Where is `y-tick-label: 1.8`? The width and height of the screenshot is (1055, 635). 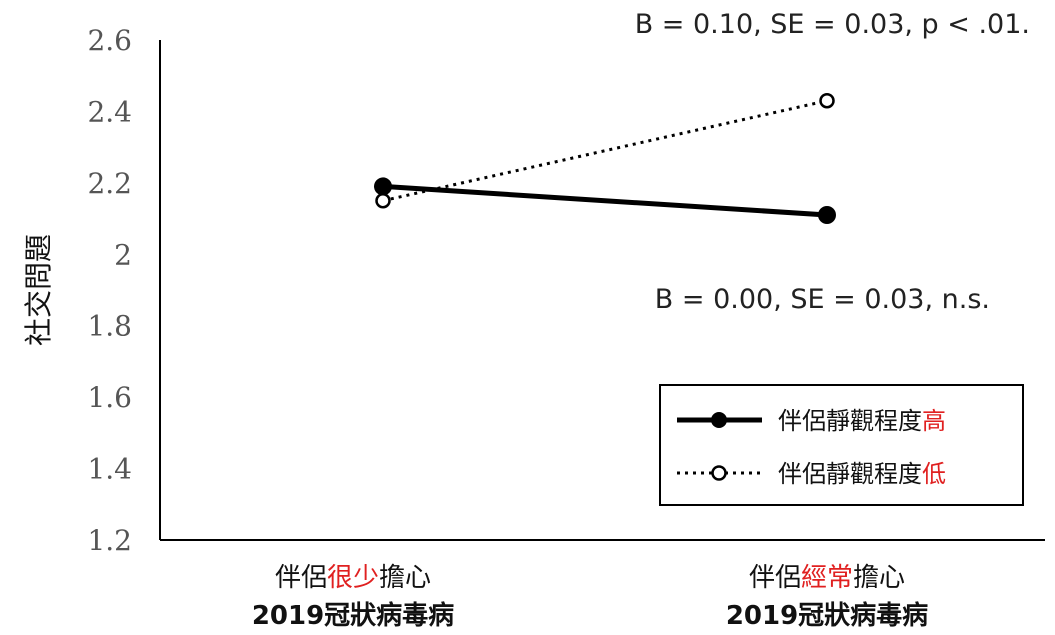
y-tick-label: 1.8 is located at coordinates (109, 326).